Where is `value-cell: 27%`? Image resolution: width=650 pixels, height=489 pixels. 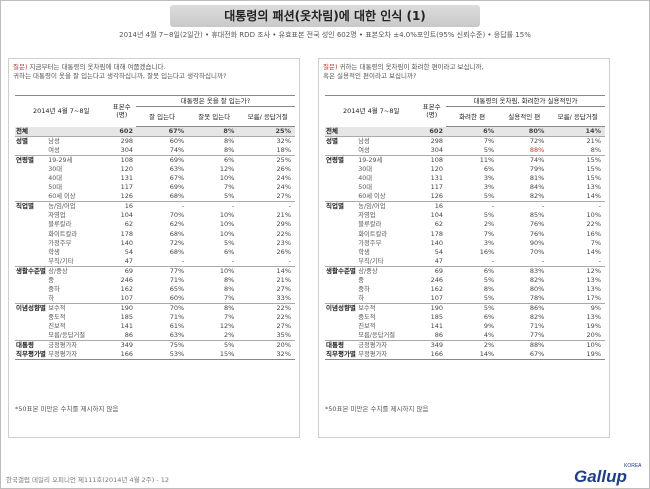
value-cell: 27% is located at coordinates (283, 326).